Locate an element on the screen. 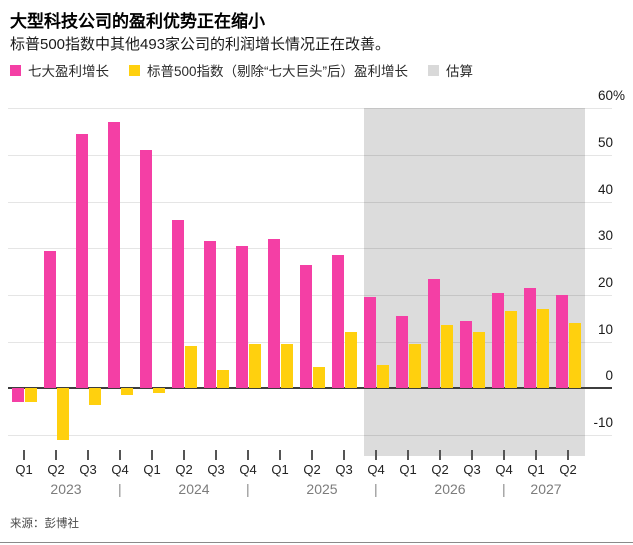 The width and height of the screenshot is (633, 545). estimate-swatch-icon is located at coordinates (434, 70).